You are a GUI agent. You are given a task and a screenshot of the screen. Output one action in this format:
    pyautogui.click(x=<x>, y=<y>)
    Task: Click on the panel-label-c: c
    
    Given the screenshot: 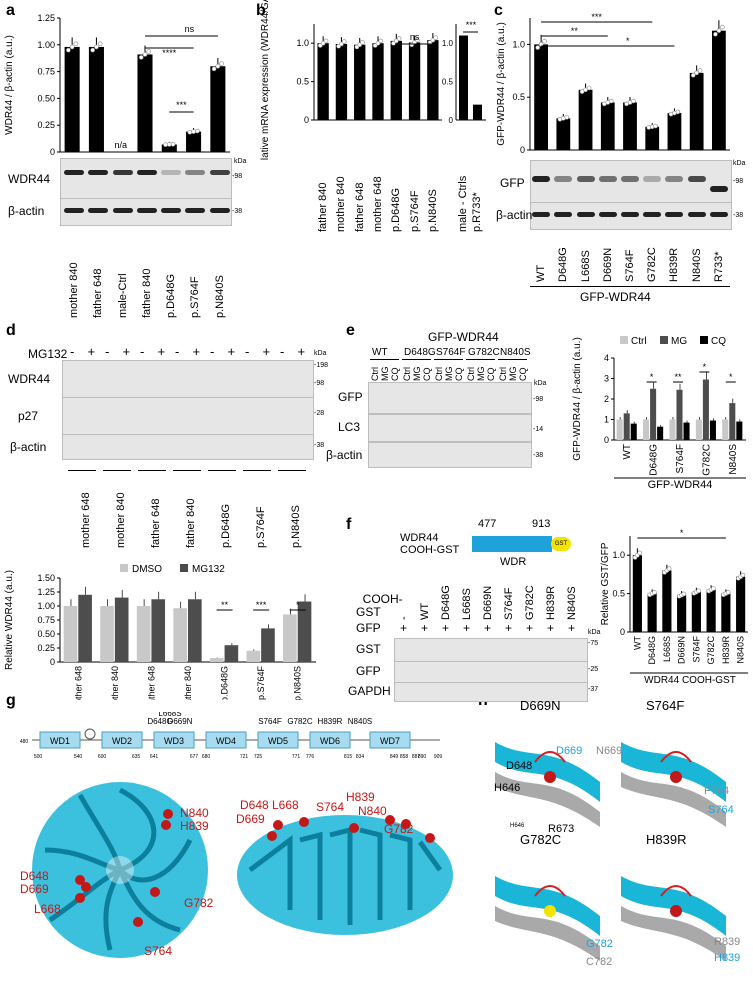 What is the action you would take?
    pyautogui.click(x=498, y=10)
    